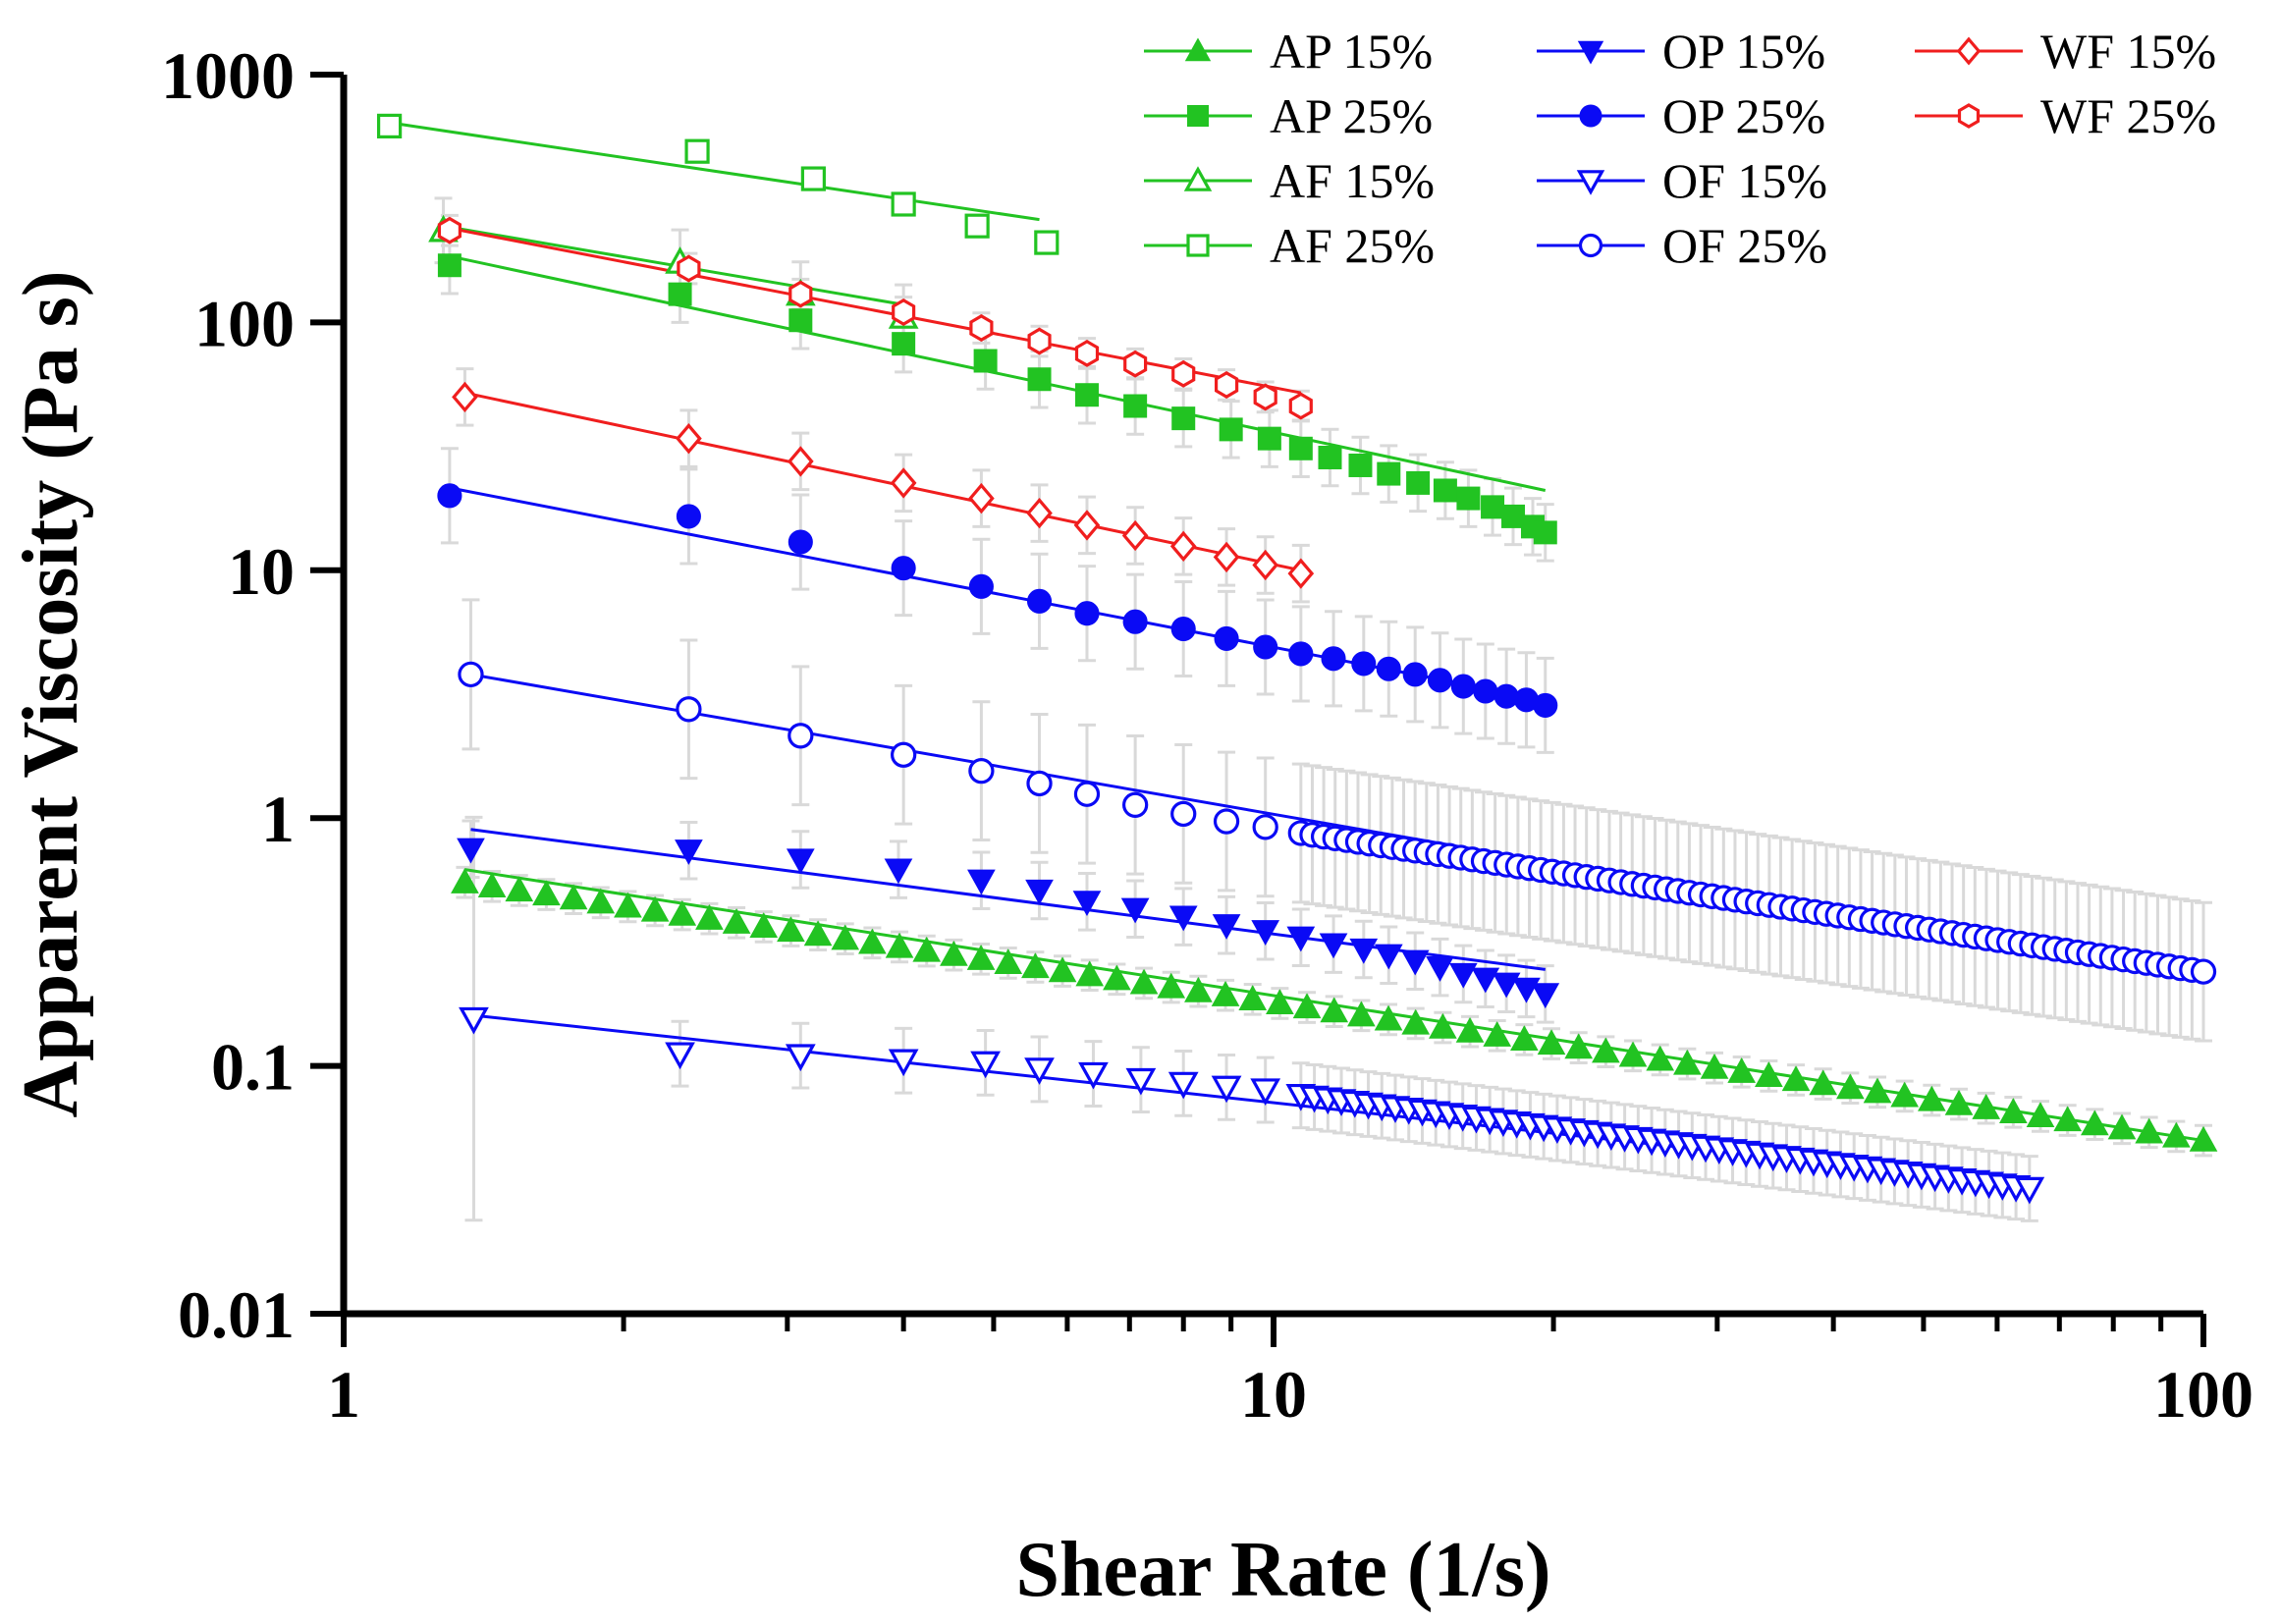 The image size is (2281, 1624). Describe the element at coordinates (1590, 52) in the screenshot. I see `legend-marker-op-15-` at that location.